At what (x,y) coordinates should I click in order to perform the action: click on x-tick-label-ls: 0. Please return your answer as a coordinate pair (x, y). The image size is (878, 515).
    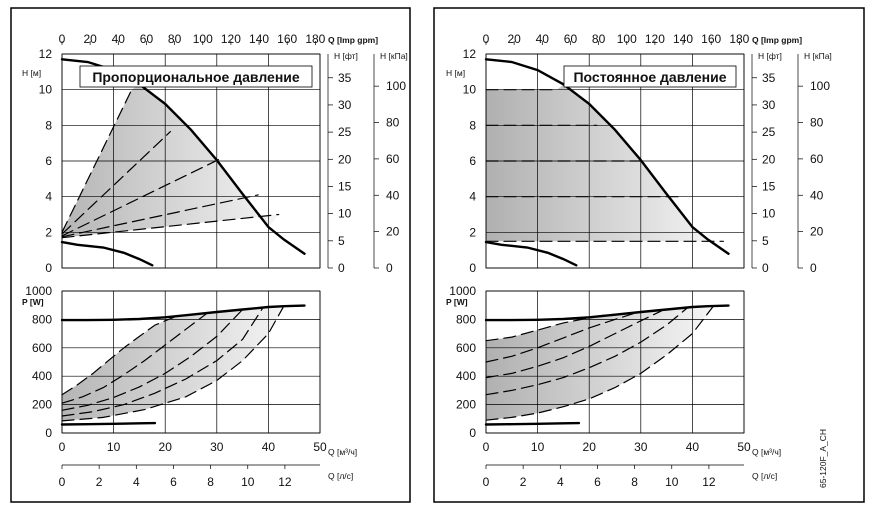
    Looking at the image, I should click on (486, 482).